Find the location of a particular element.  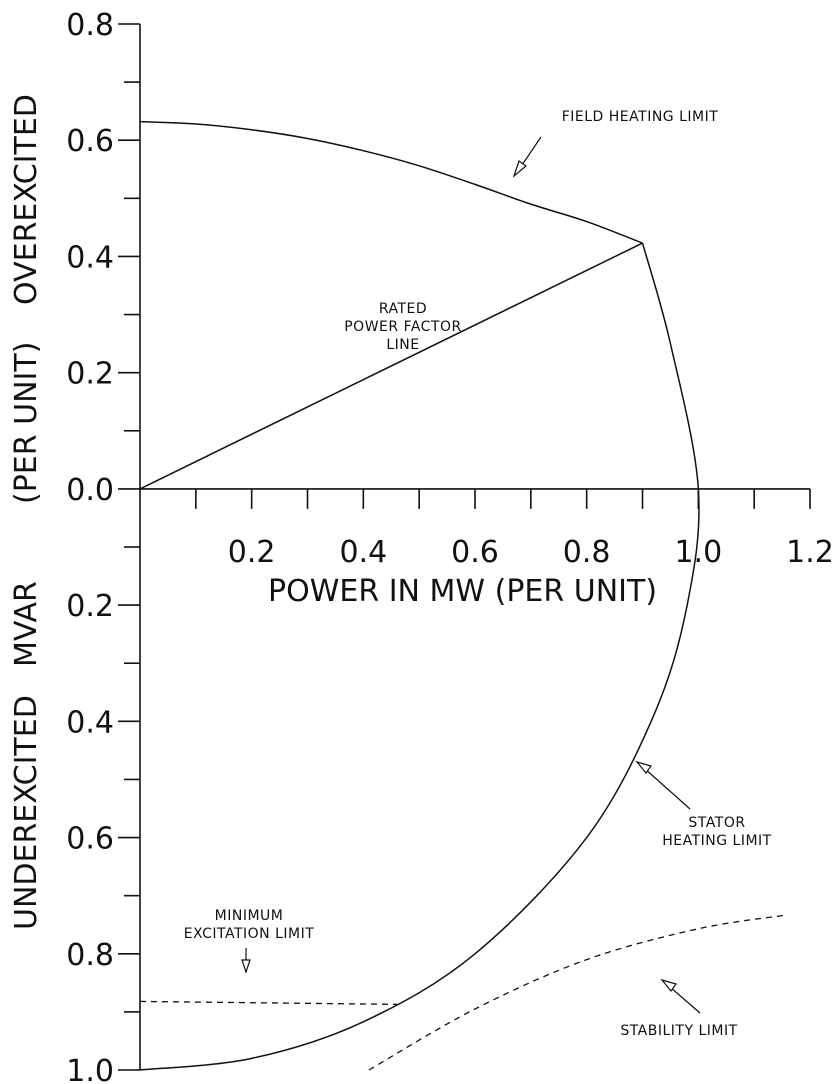

annotation-rated-pf-line1: RATED is located at coordinates (403, 309).